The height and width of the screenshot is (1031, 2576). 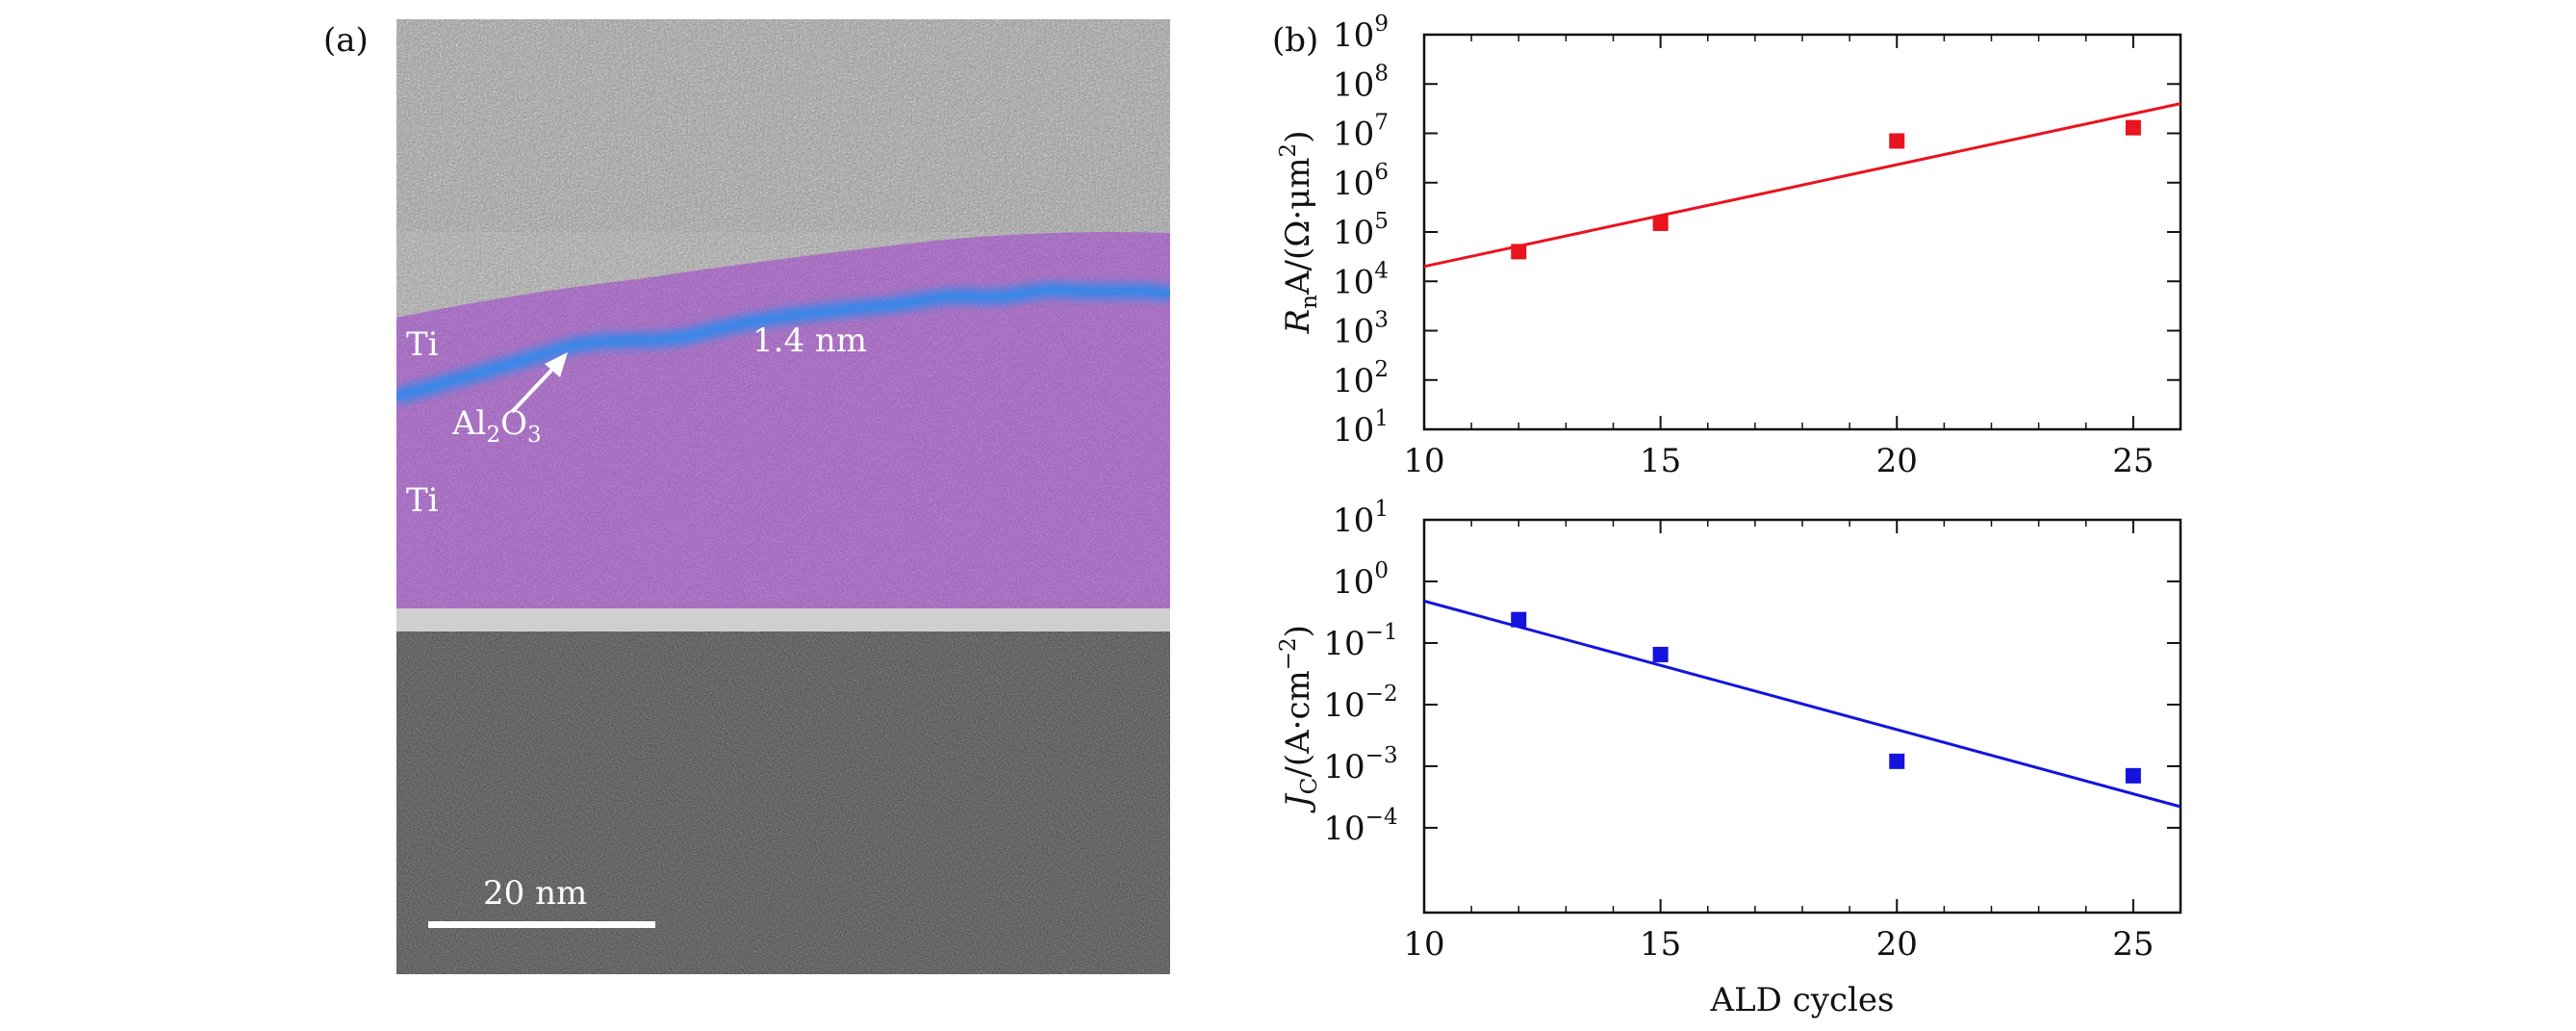 What do you see at coordinates (534, 435) in the screenshot?
I see `oxide-sub-3: 3` at bounding box center [534, 435].